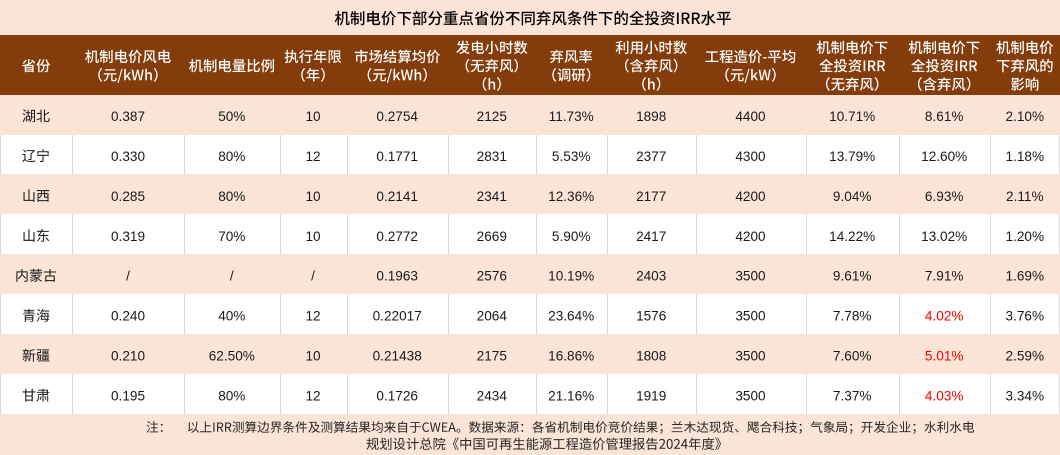 Image resolution: width=1060 pixels, height=455 pixels. What do you see at coordinates (571, 276) in the screenshot?
I see `svg-text: 10.19%` at bounding box center [571, 276].